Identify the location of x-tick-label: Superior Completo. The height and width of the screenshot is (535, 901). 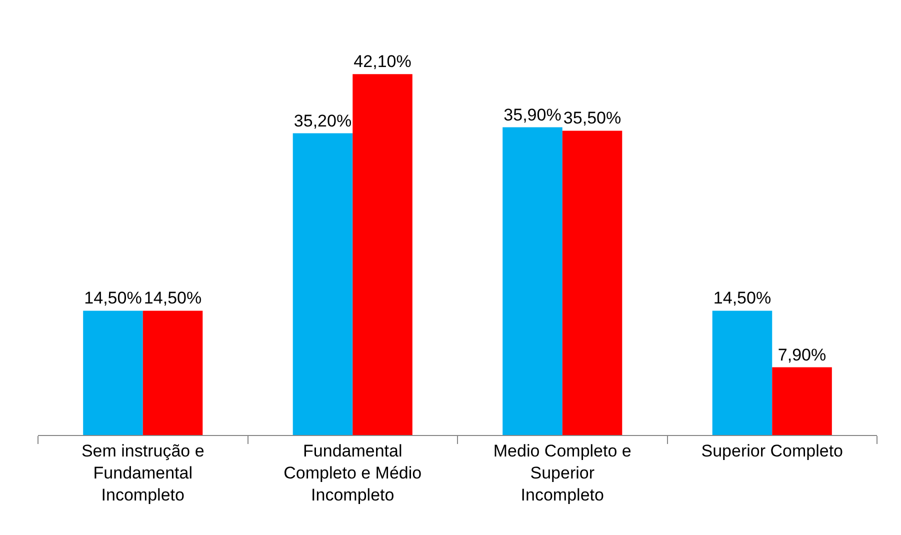
(772, 450).